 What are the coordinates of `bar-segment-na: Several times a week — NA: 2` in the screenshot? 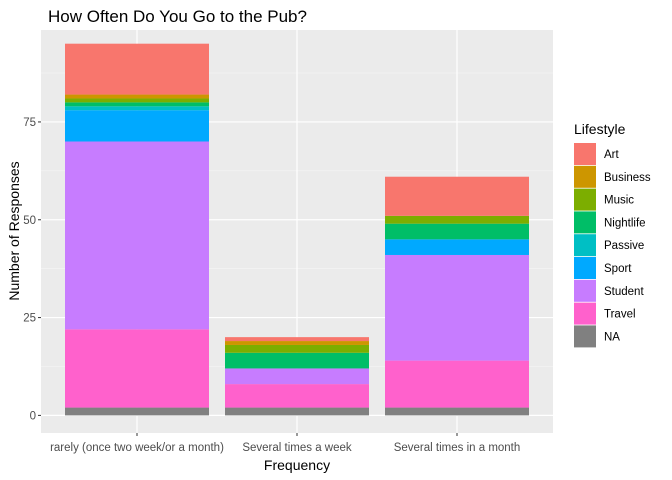 It's located at (297, 411).